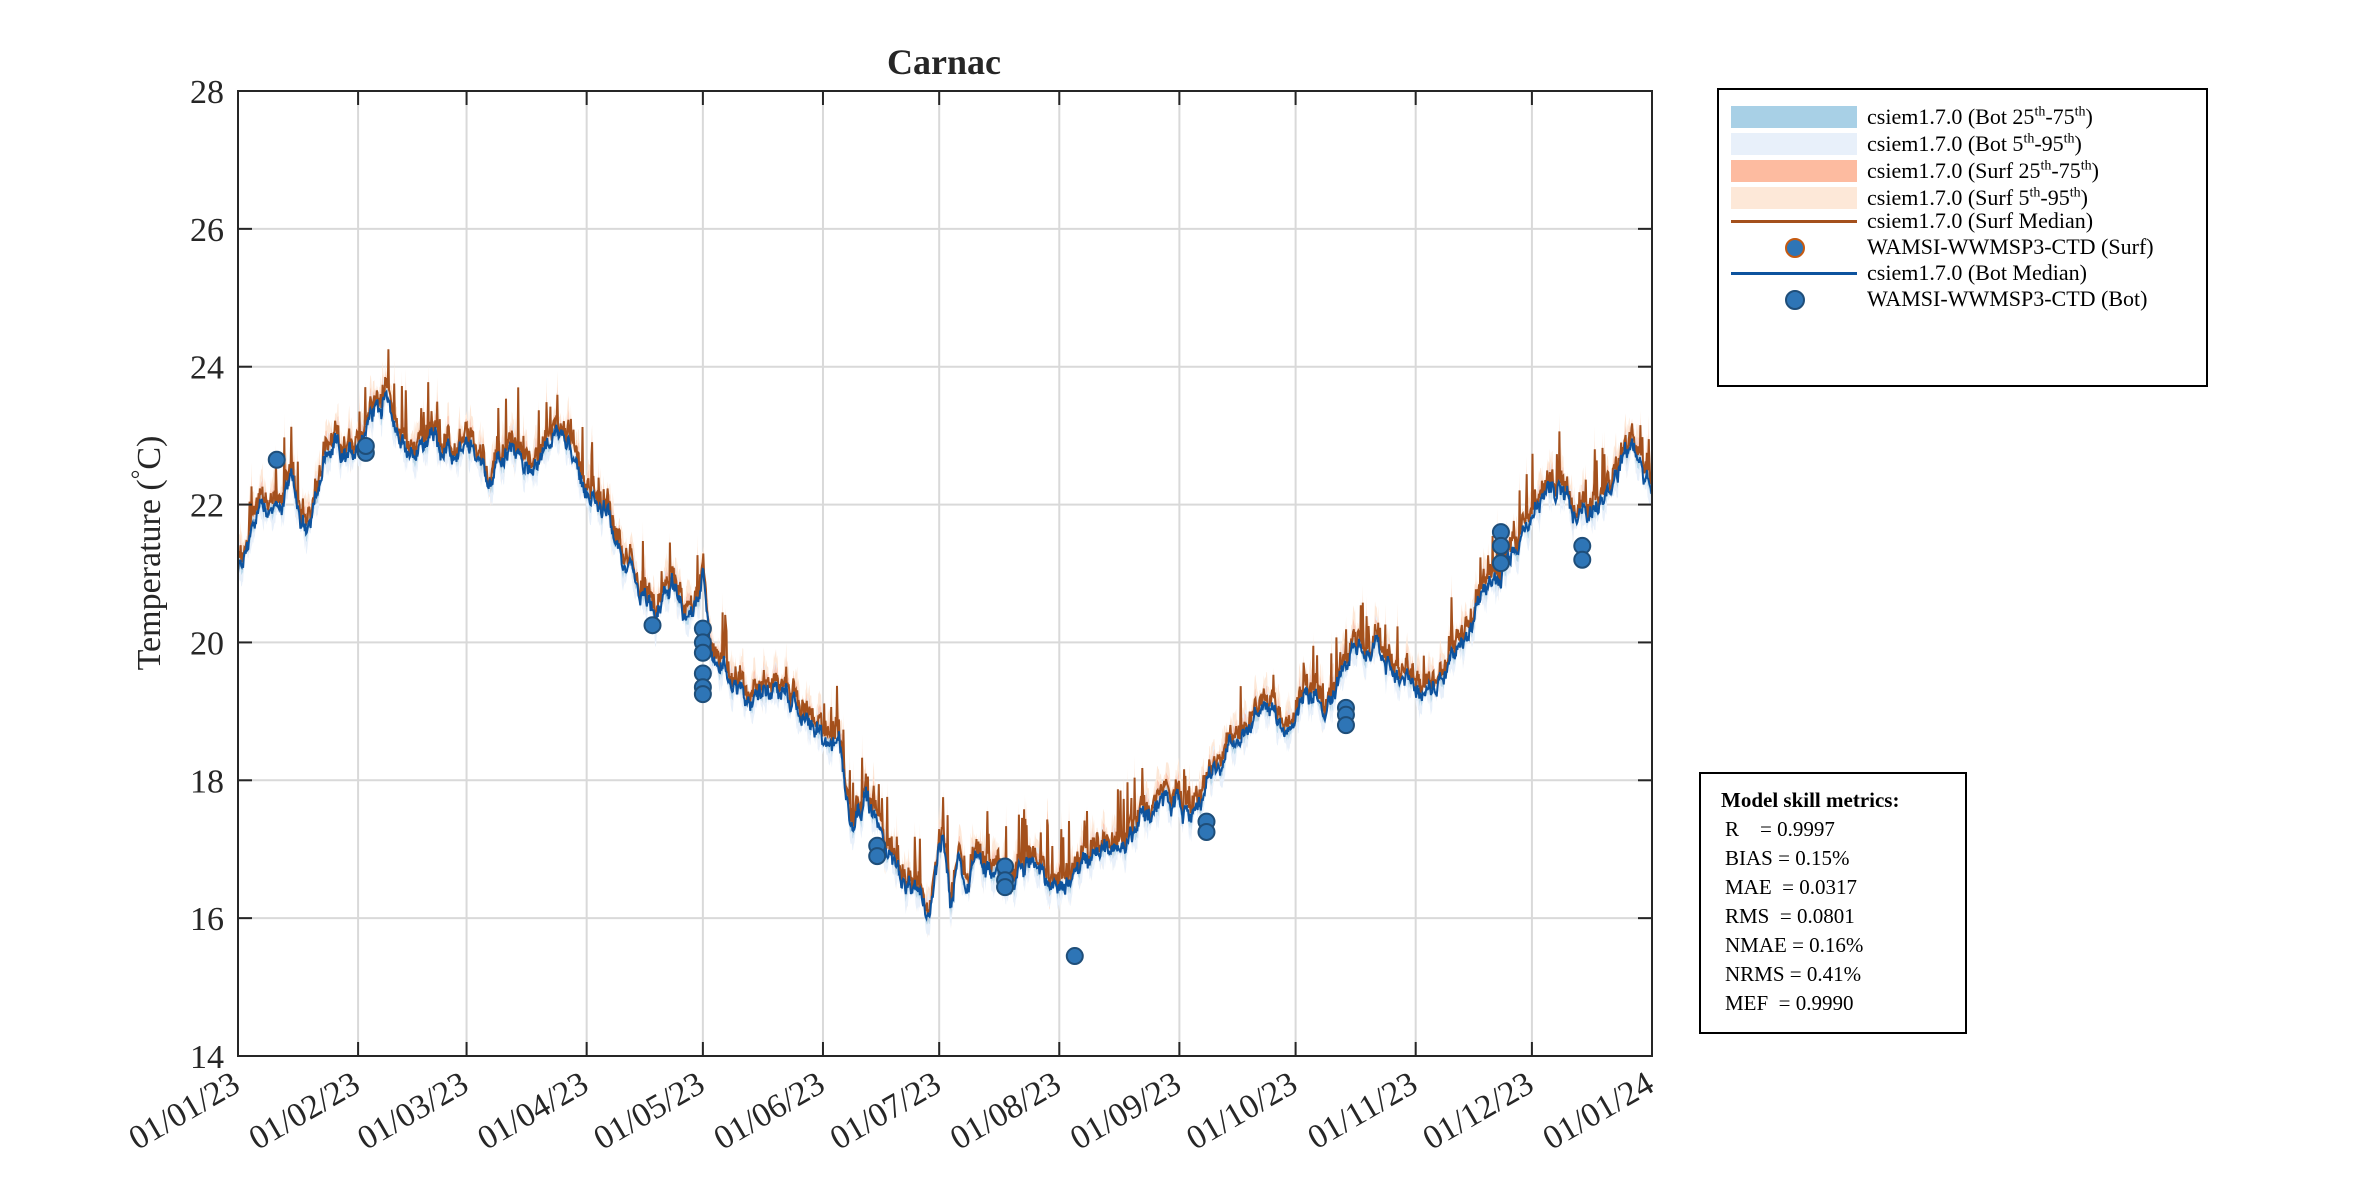 The width and height of the screenshot is (2362, 1181). I want to click on legend-label: csiem1.7.0 (Bot 25th-75th), so click(1980, 116).